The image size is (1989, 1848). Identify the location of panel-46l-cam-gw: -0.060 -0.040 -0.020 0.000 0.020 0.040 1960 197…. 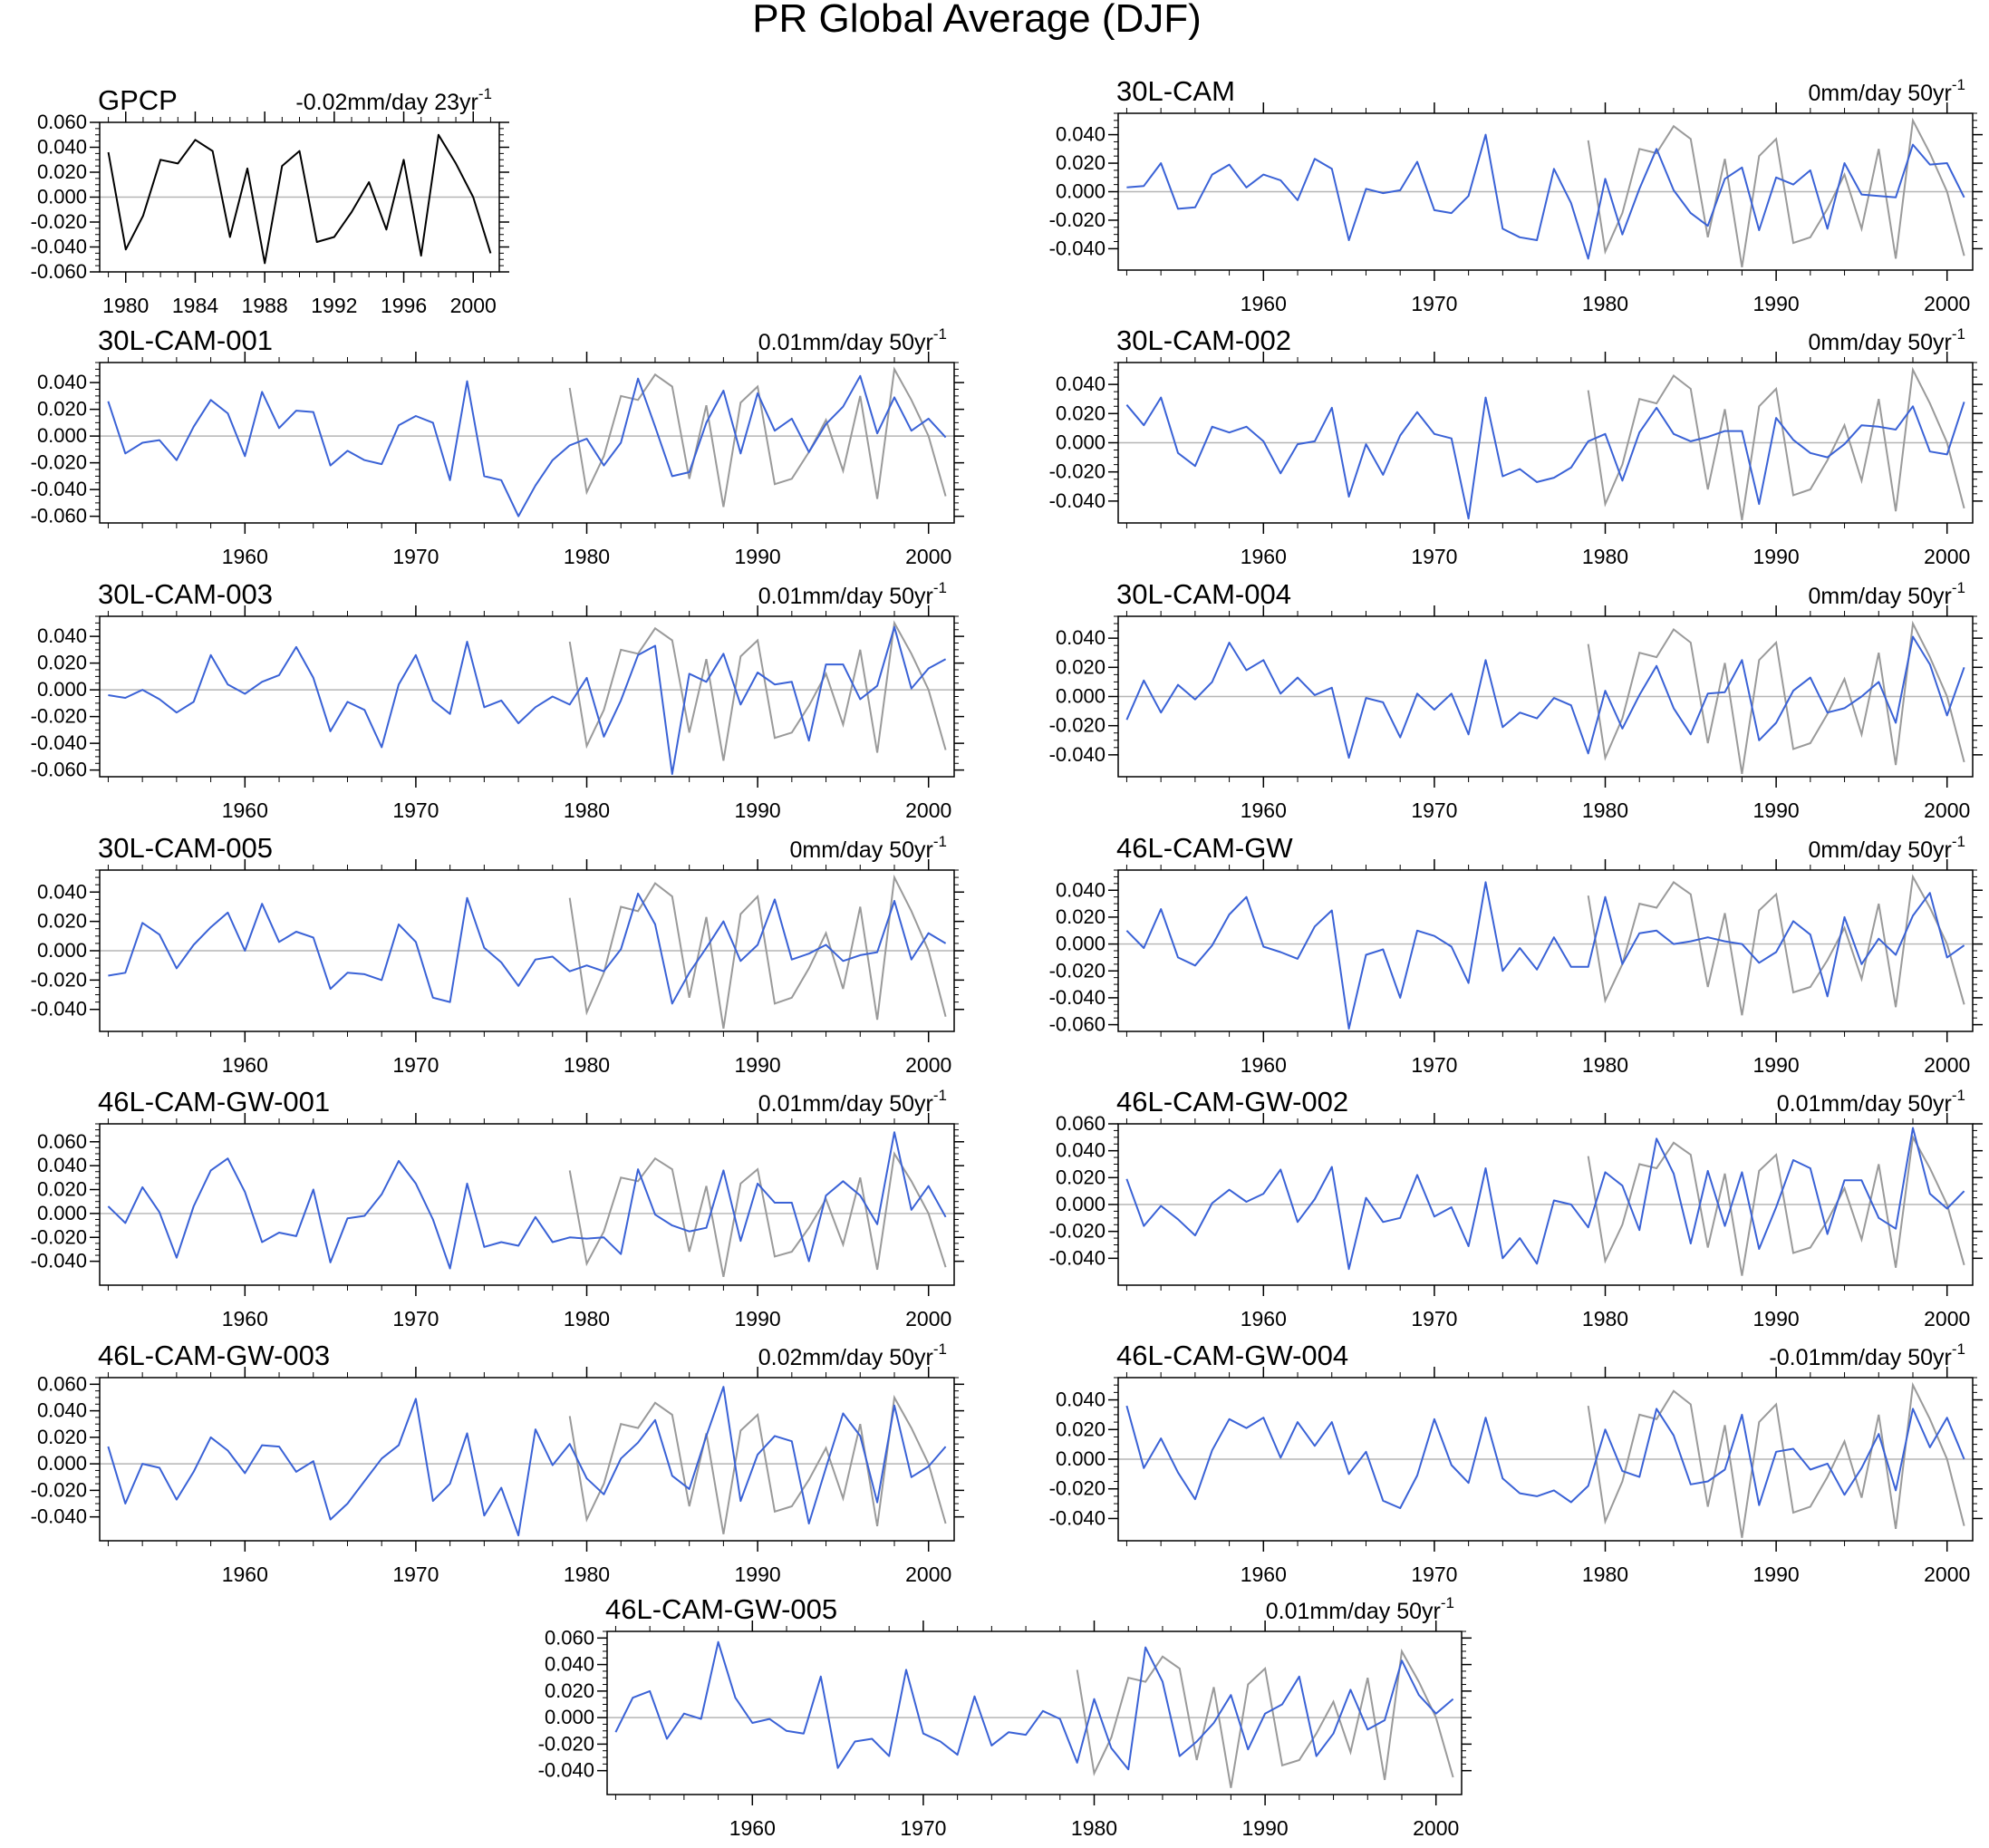
(1516, 954).